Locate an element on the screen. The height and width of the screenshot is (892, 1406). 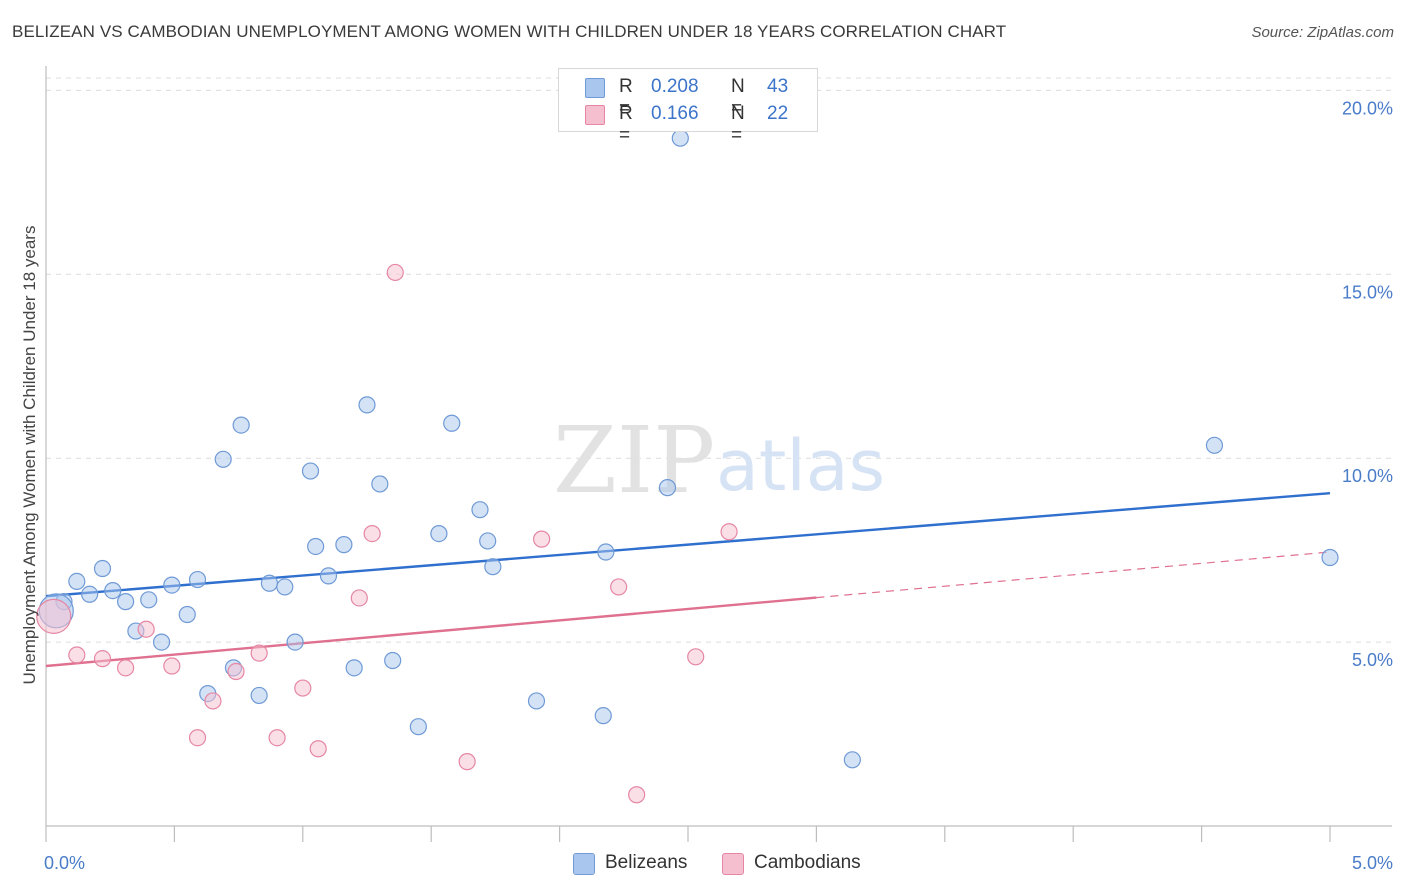
y-tick-label: 15.0% is located at coordinates (1367, 292).